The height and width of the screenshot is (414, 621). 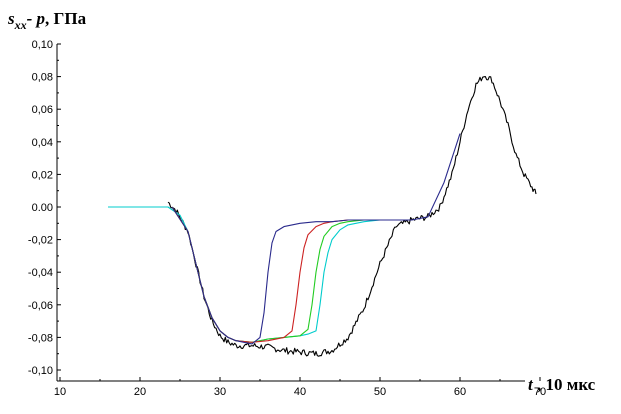 I want to click on y-axis-label: sxx- p, ГПа, so click(x=47, y=20).